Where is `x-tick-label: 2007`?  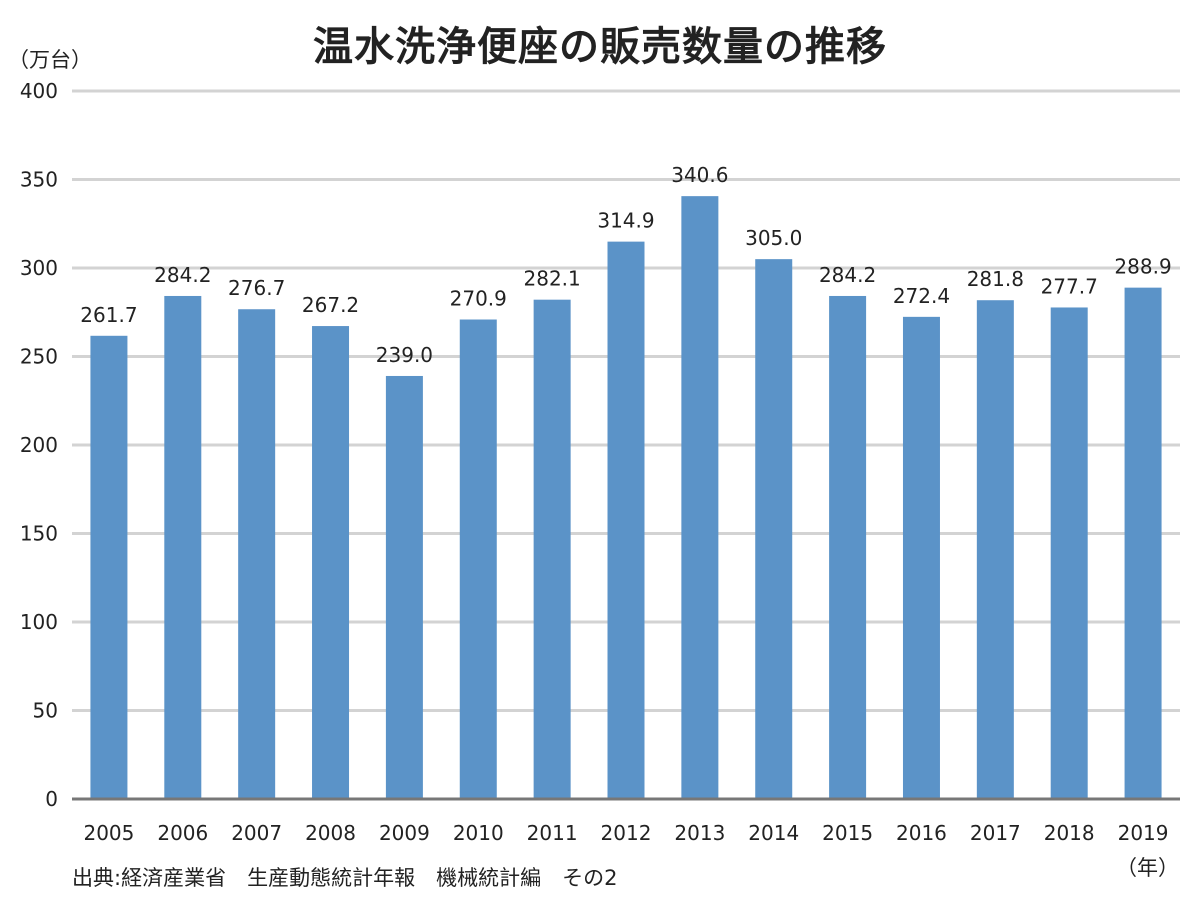
x-tick-label: 2007 is located at coordinates (256, 833).